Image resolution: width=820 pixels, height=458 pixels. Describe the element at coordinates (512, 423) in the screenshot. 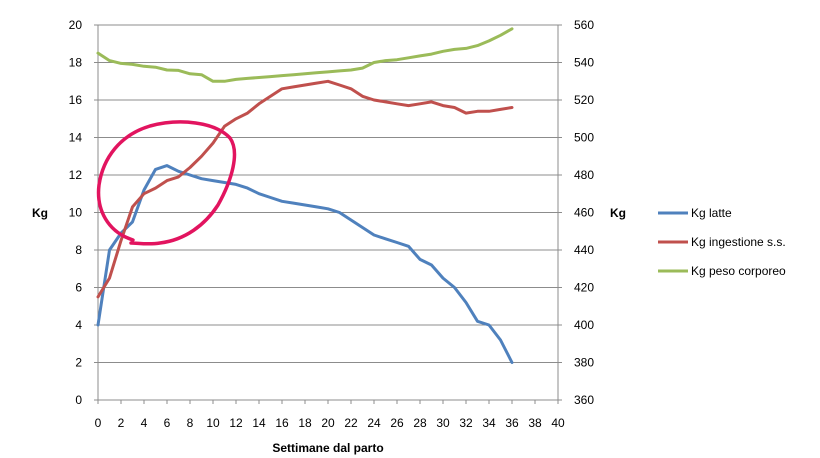

I see `x-tick-label: 36` at that location.